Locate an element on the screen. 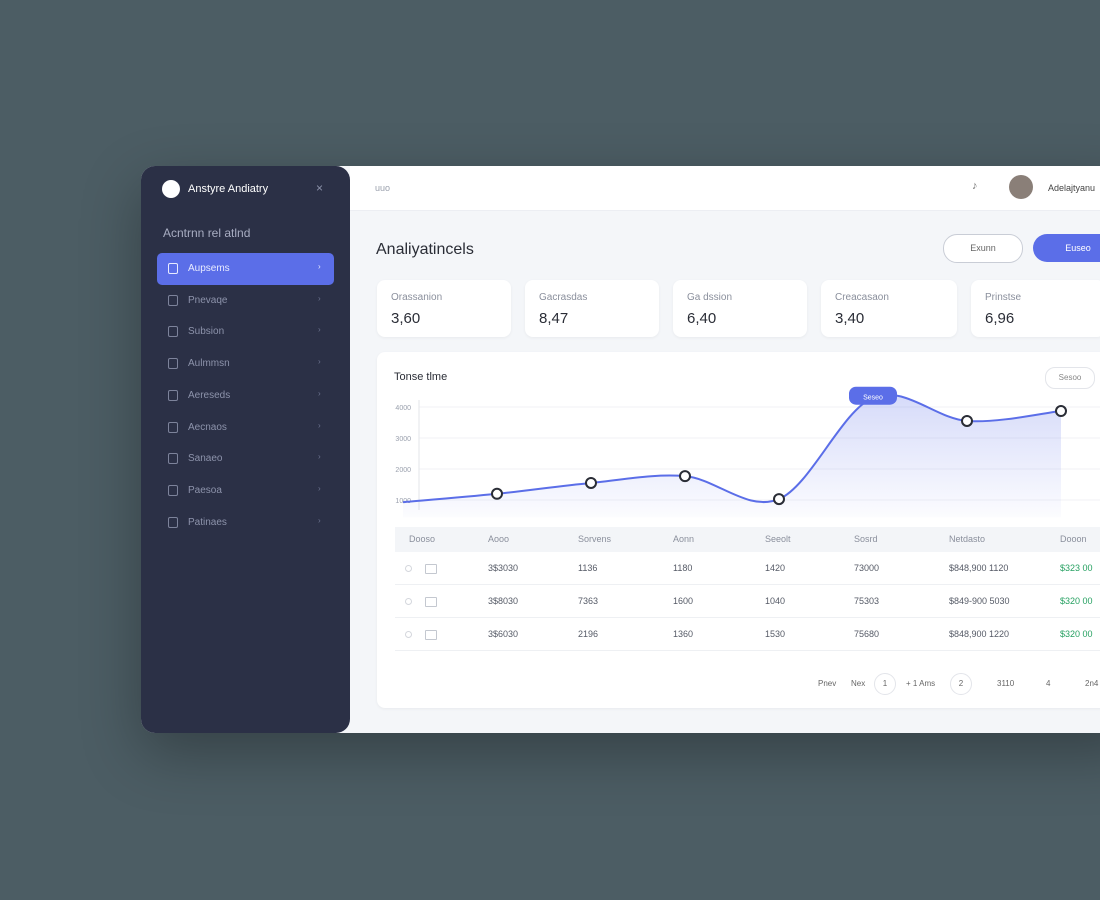 This screenshot has width=1100, height=900. table-header-cell: Aooo is located at coordinates (499, 539).